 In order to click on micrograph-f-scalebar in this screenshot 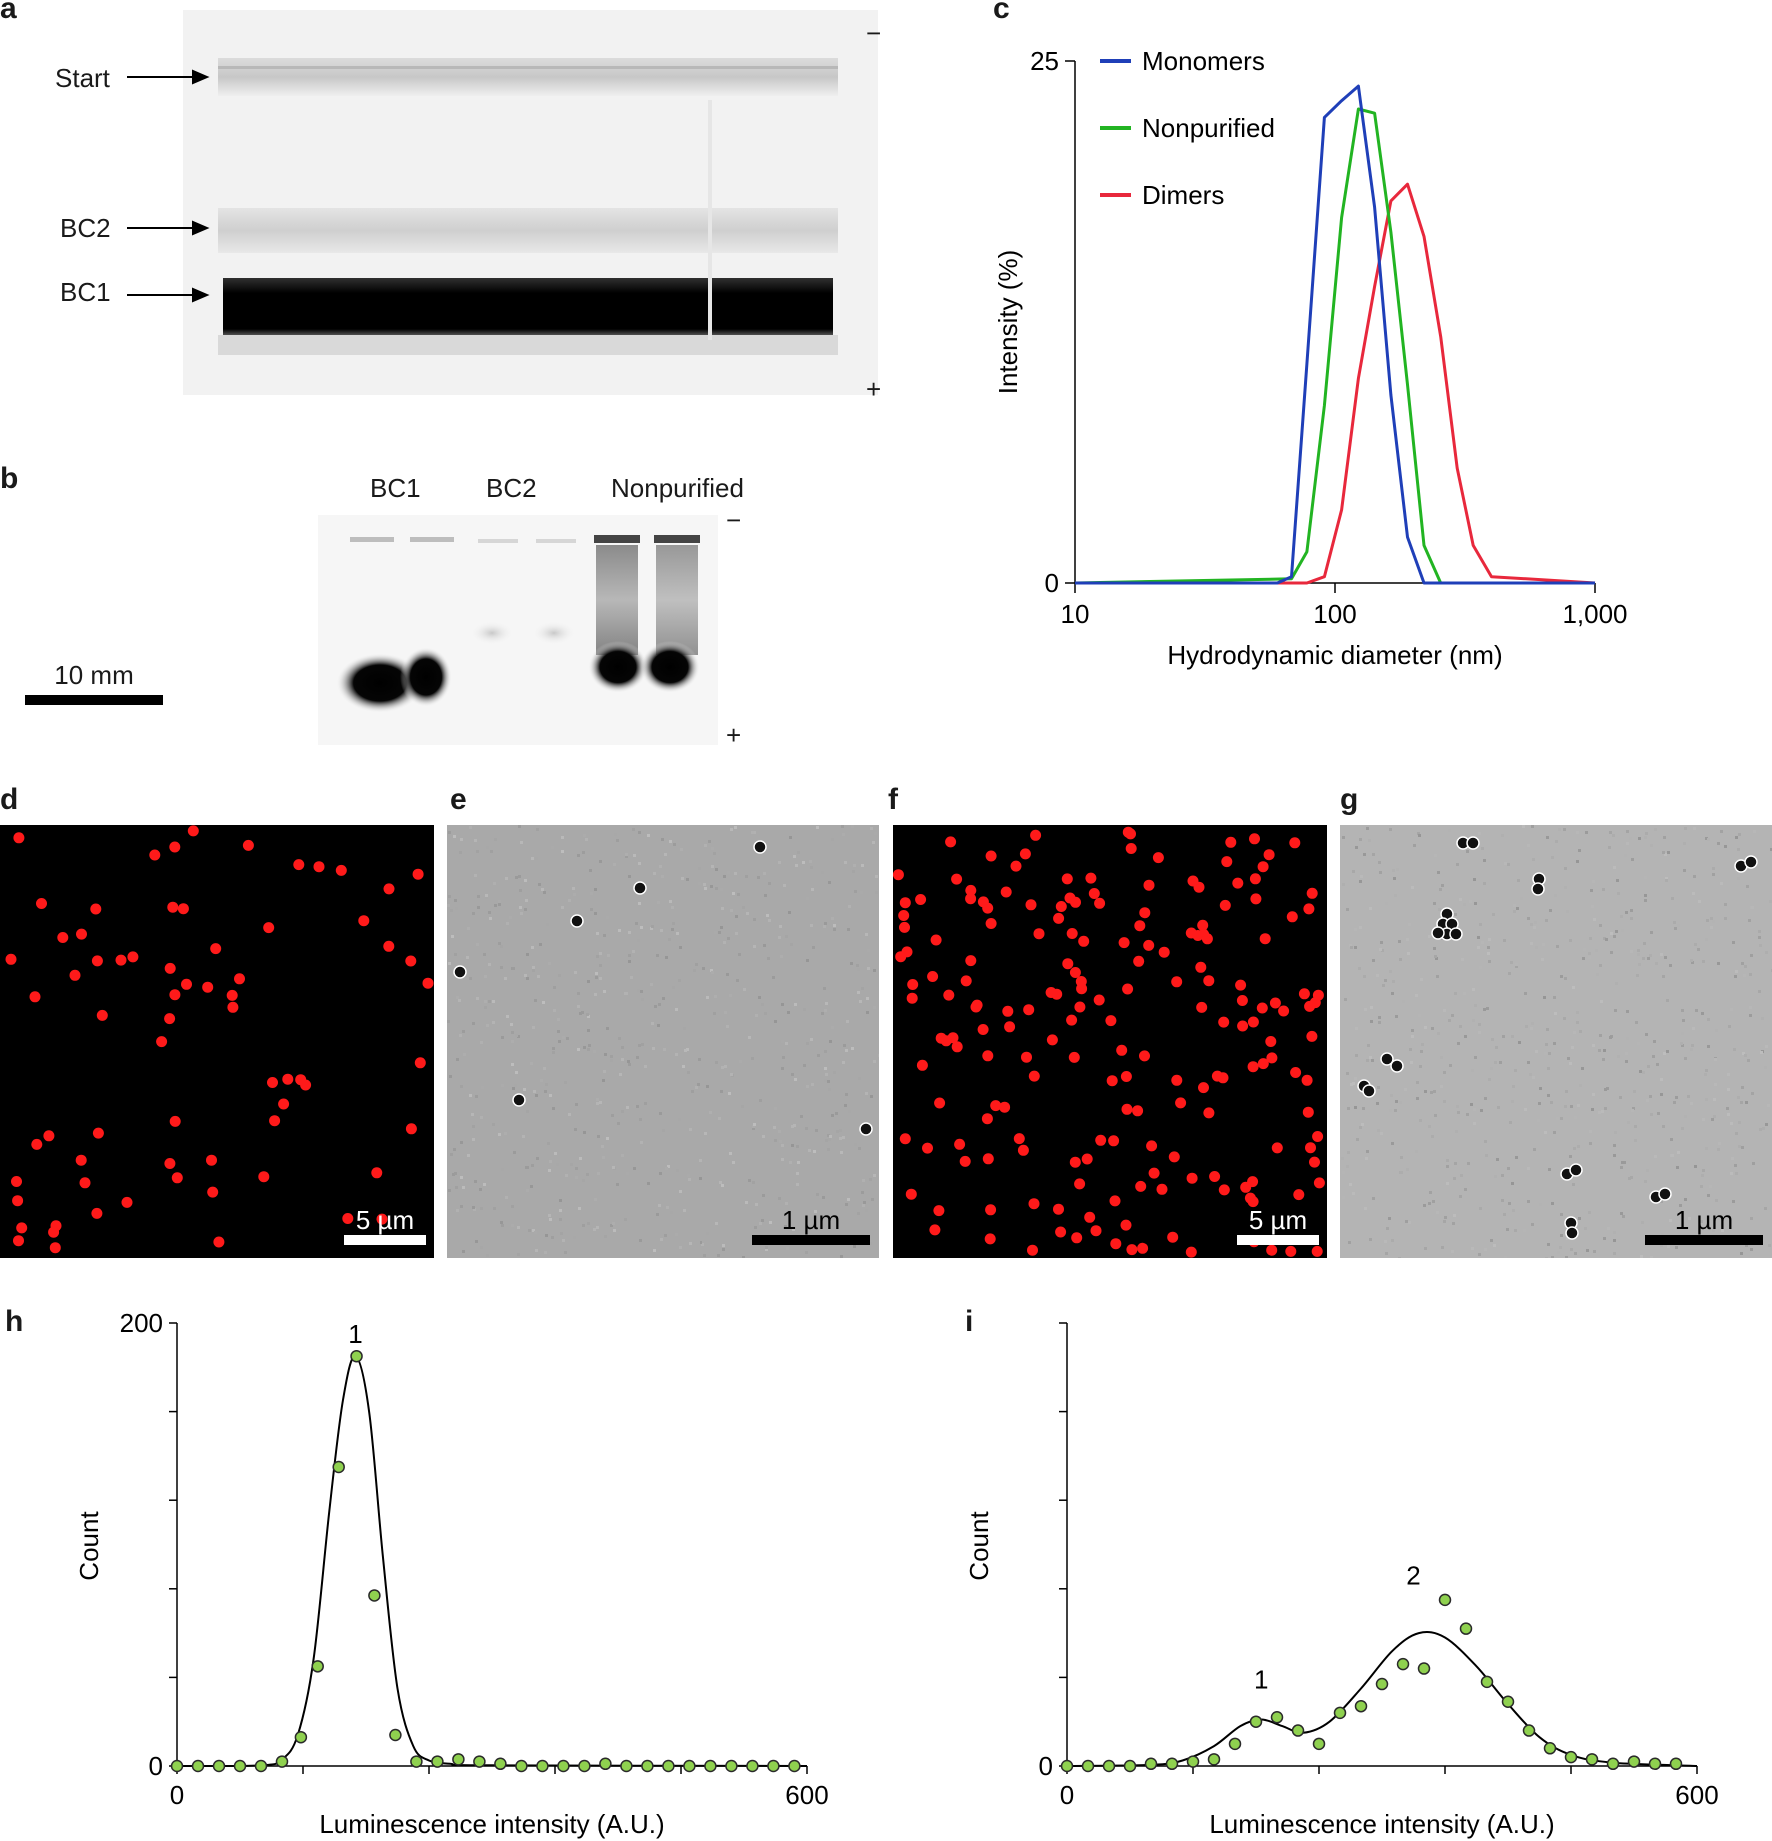, I will do `click(1278, 1240)`.